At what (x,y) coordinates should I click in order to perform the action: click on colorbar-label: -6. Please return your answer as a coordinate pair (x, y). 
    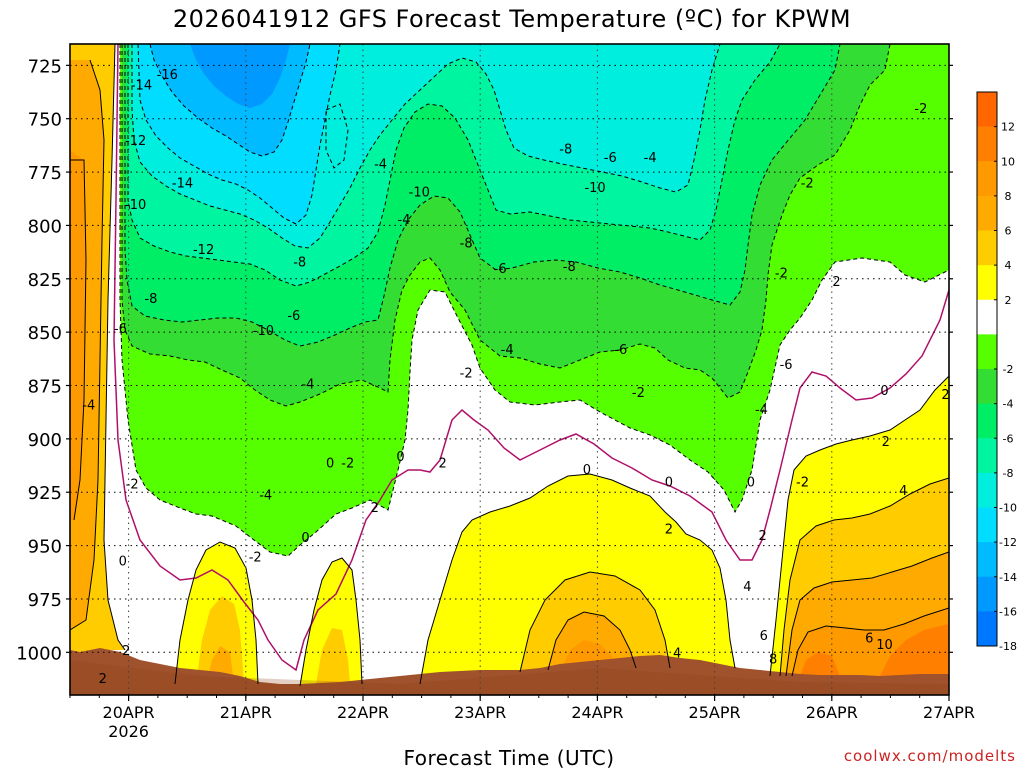
    Looking at the image, I should click on (1008, 438).